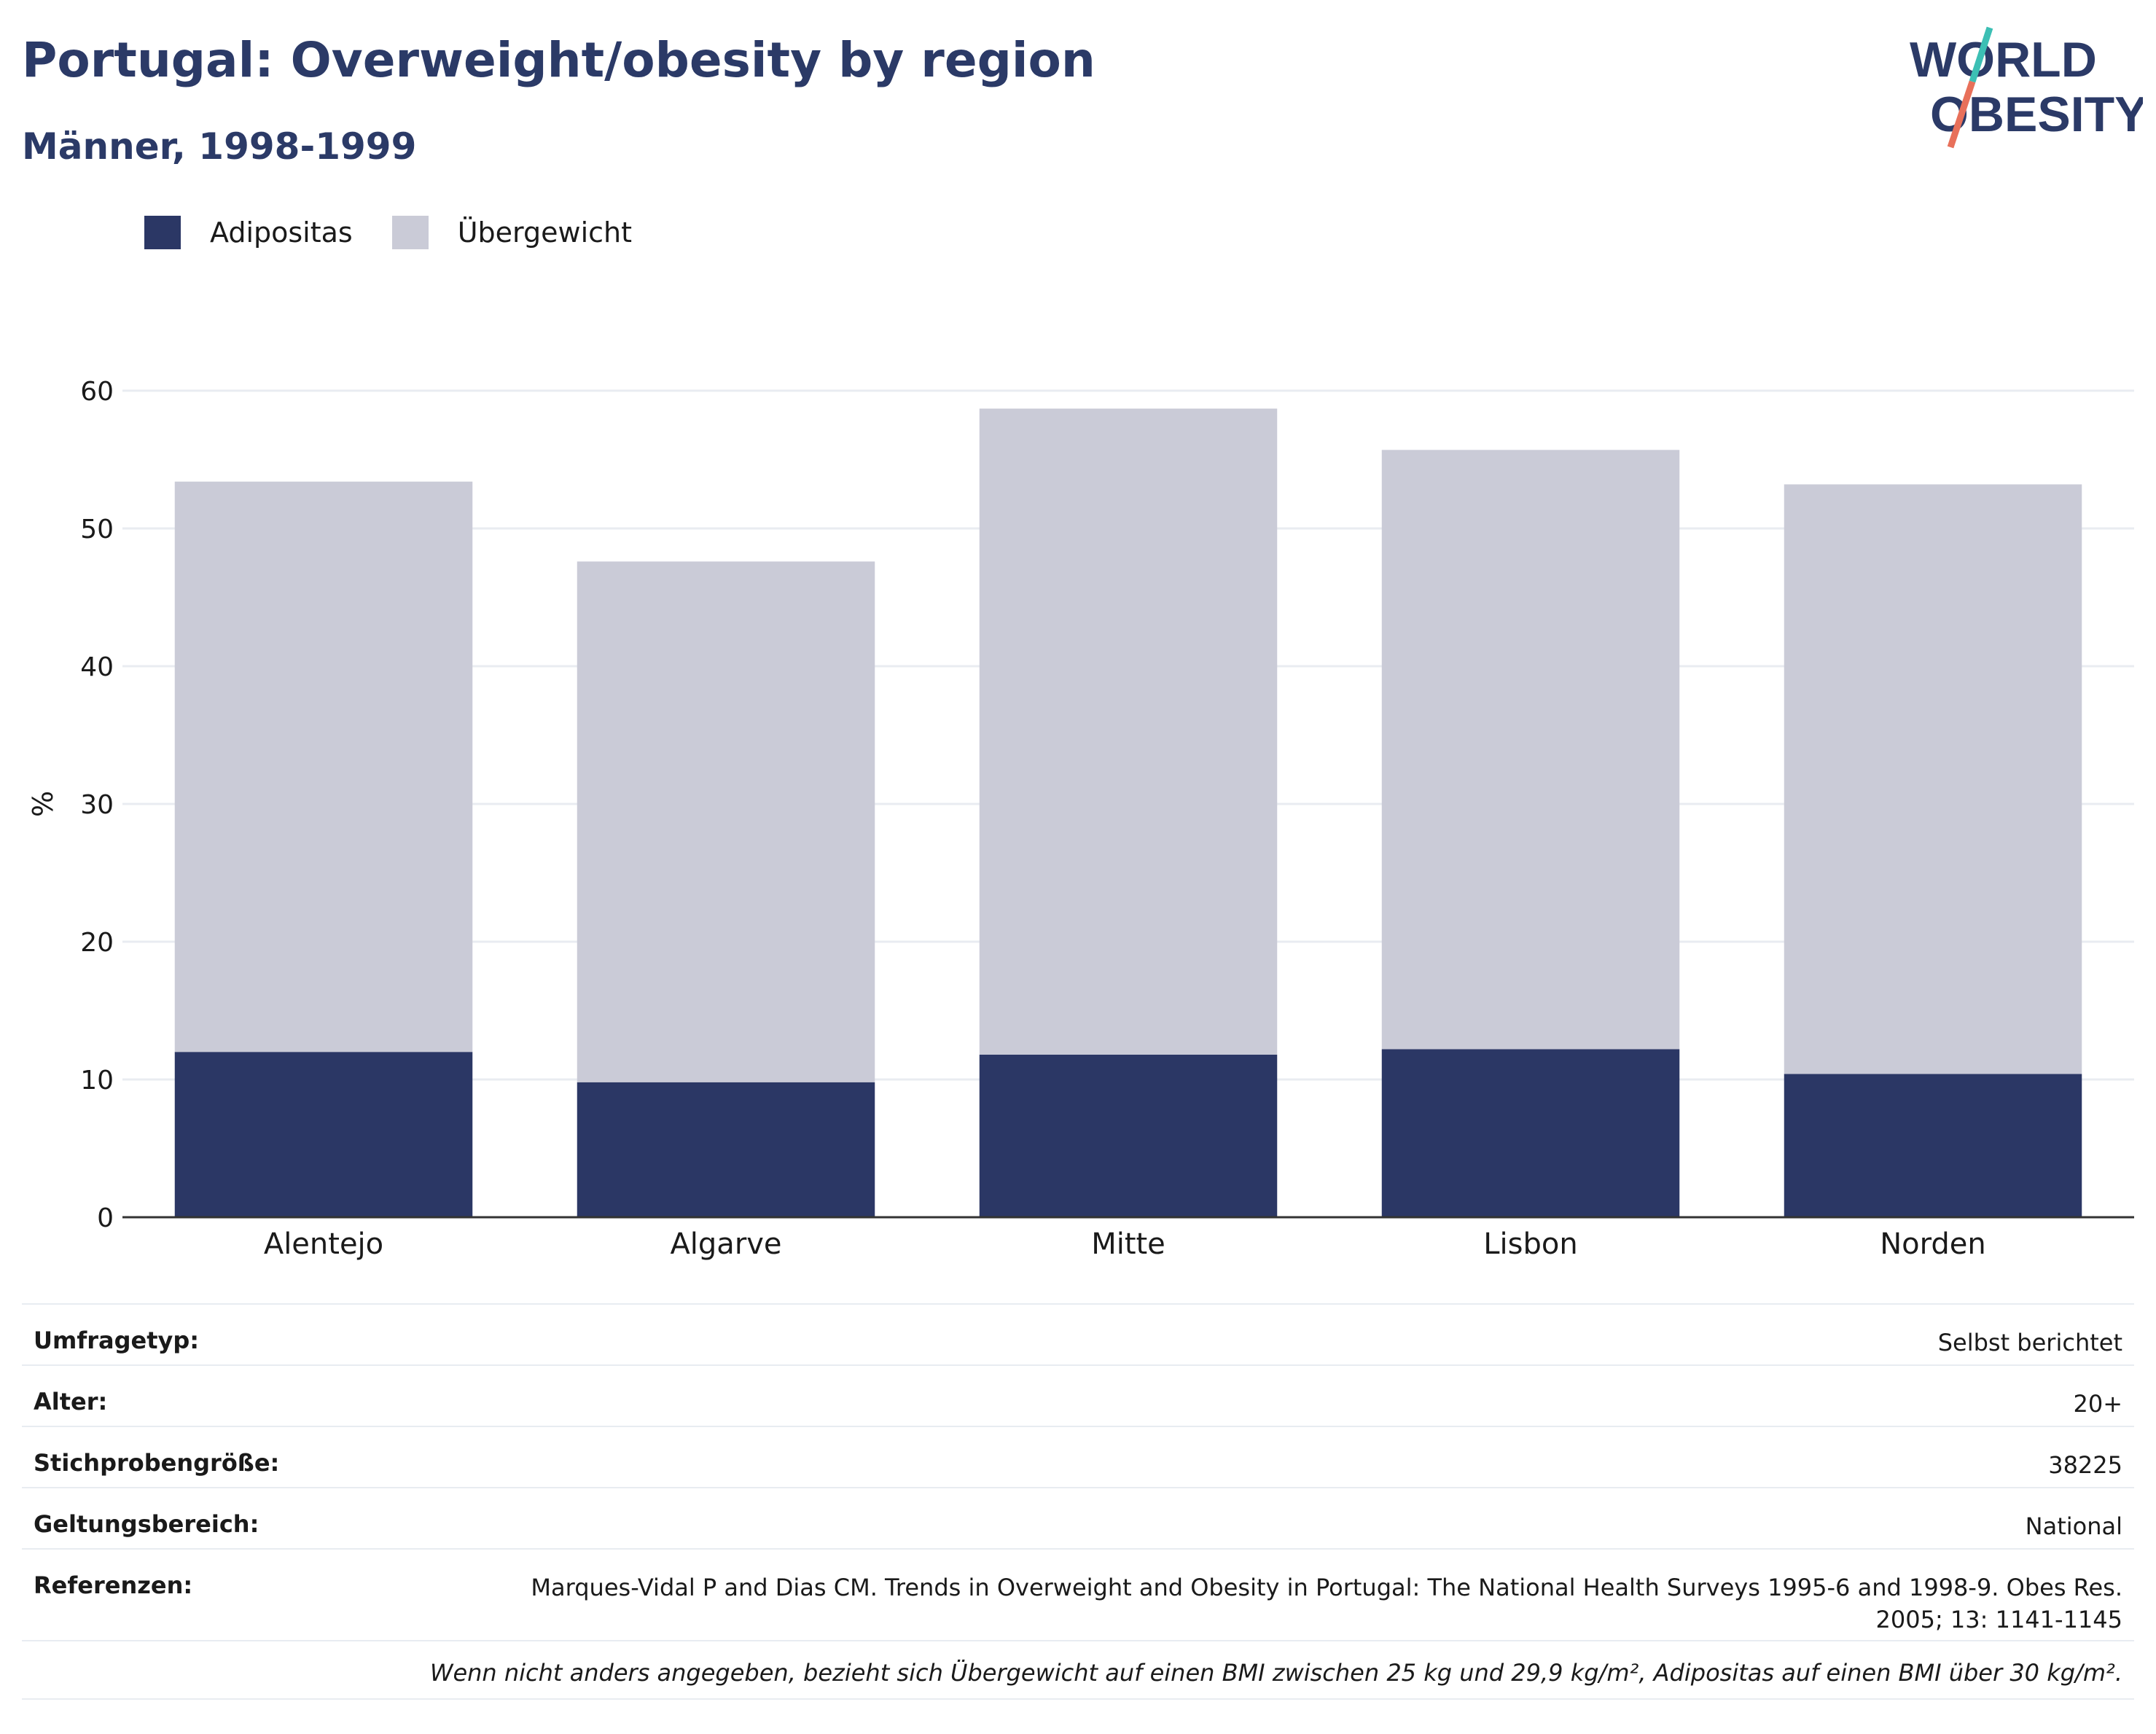 This screenshot has height=1734, width=2156. I want to click on meta-value: 38225, so click(2085, 1465).